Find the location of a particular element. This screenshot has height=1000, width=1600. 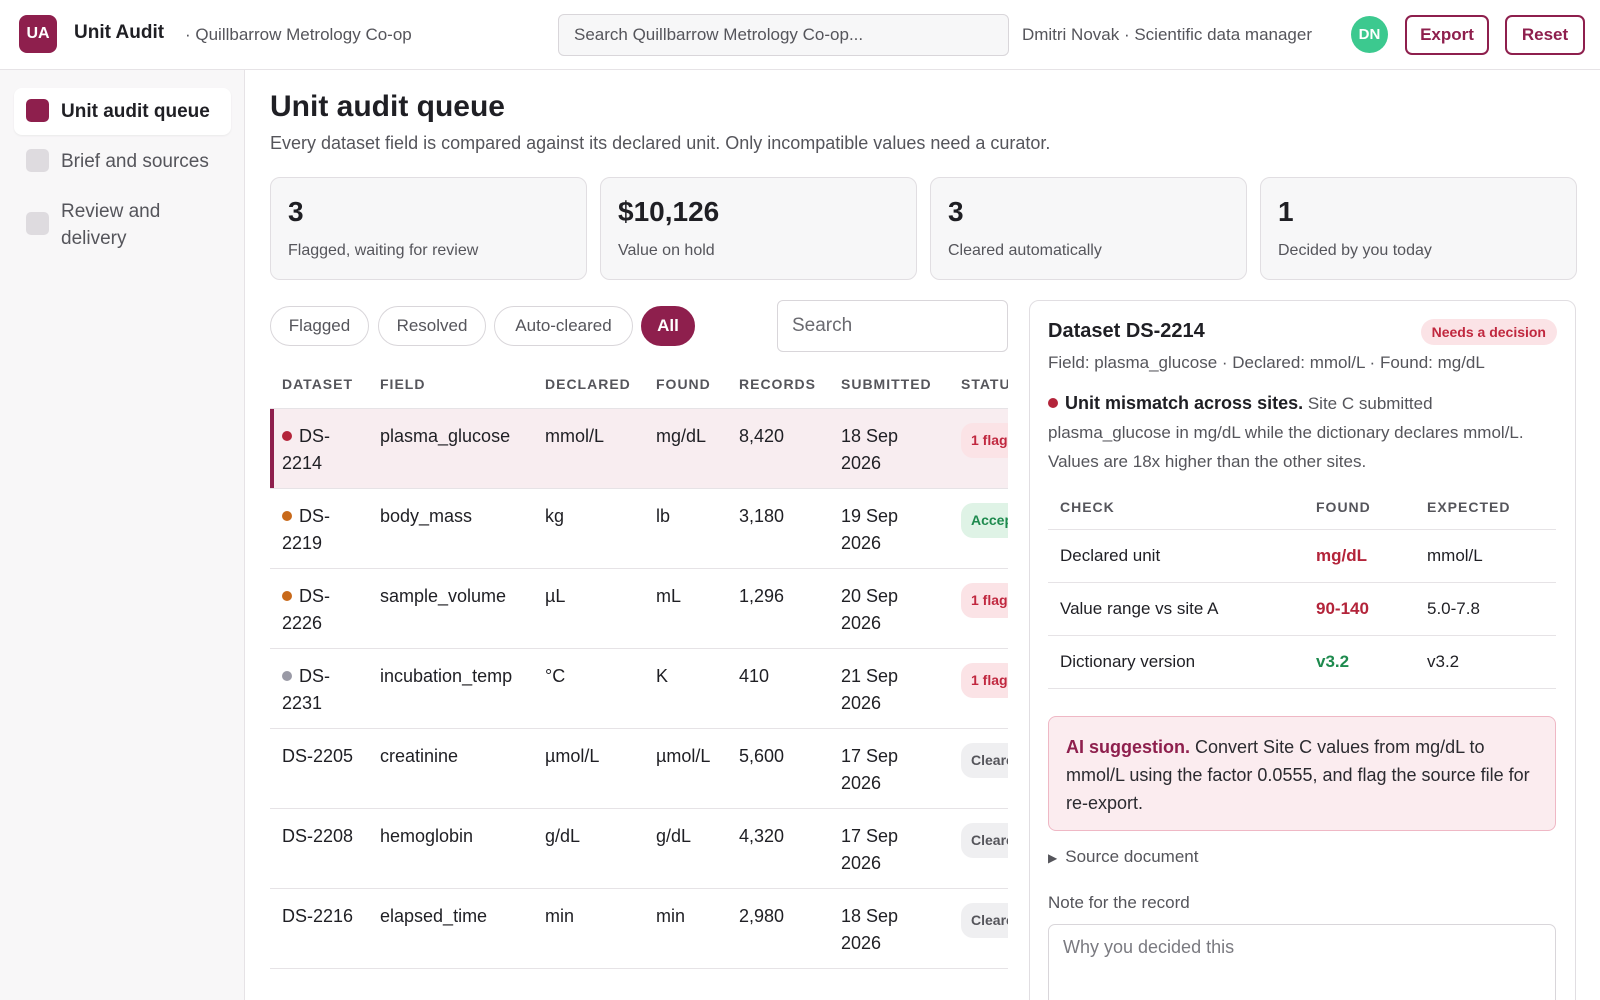

cell-found: K is located at coordinates (685, 687).